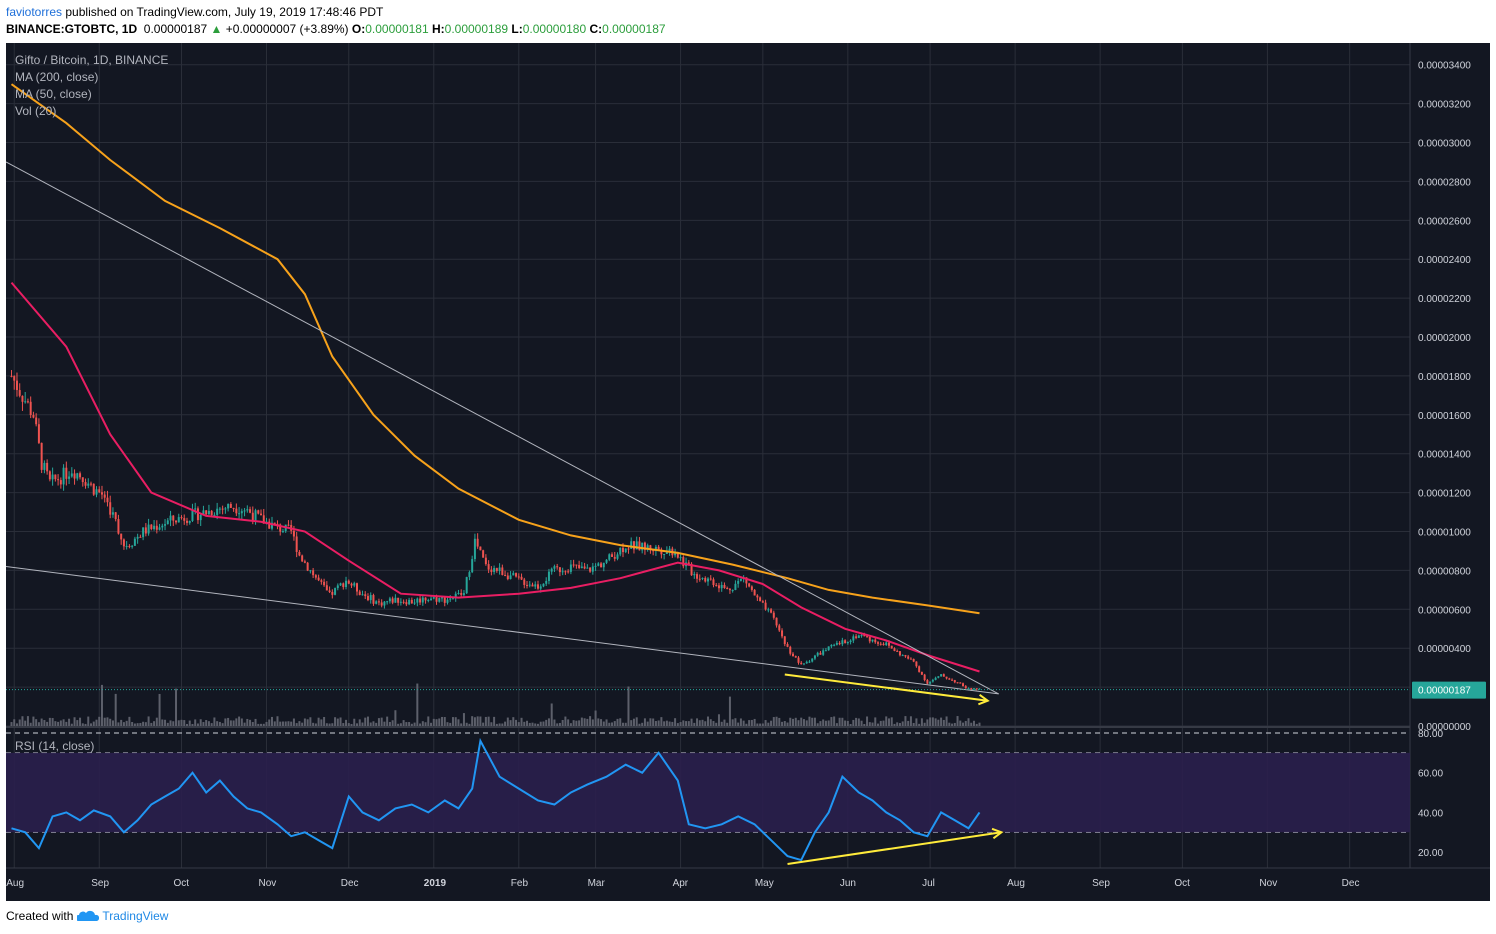 This screenshot has width=1496, height=934. What do you see at coordinates (397, 29) in the screenshot?
I see `open-value: 0.00000181` at bounding box center [397, 29].